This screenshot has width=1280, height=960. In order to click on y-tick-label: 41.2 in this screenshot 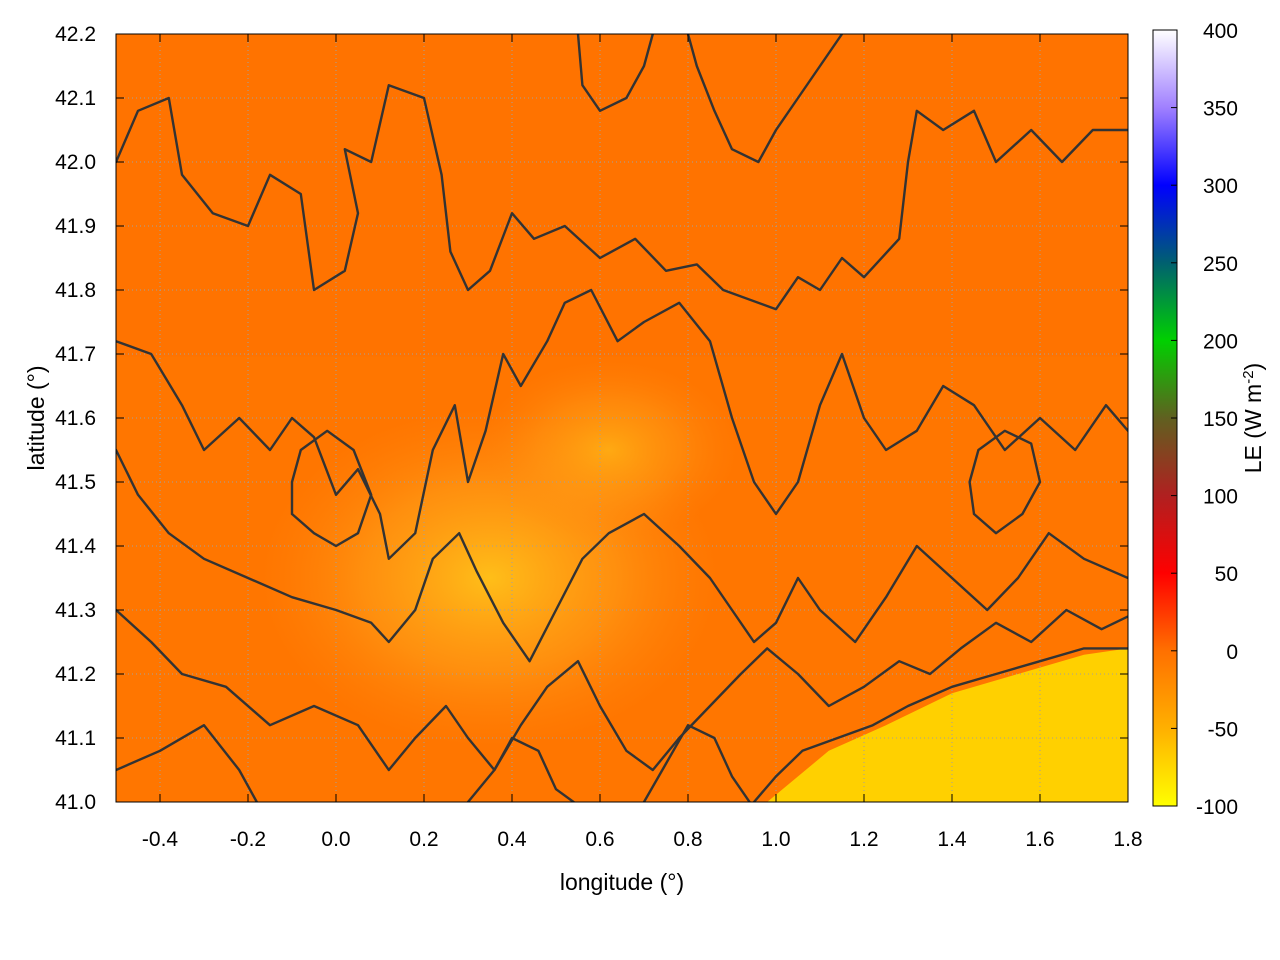, I will do `click(75, 674)`.